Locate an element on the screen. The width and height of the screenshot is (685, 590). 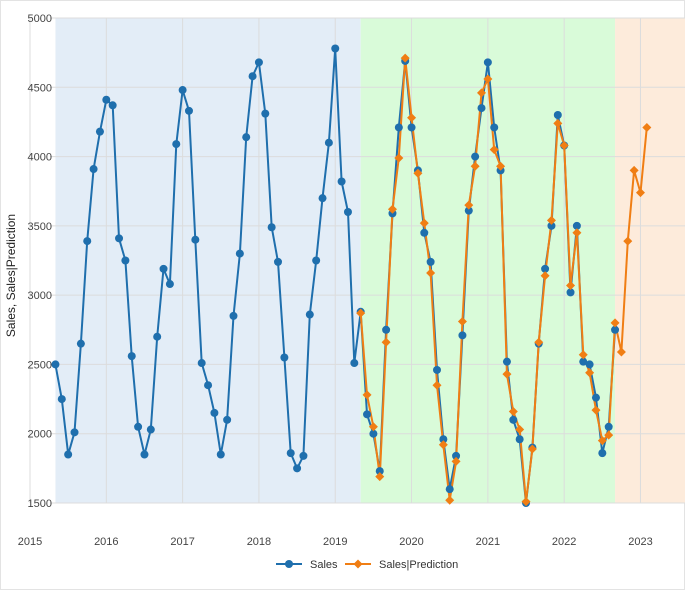
y-tick-label: 5000 is located at coordinates (40, 19).